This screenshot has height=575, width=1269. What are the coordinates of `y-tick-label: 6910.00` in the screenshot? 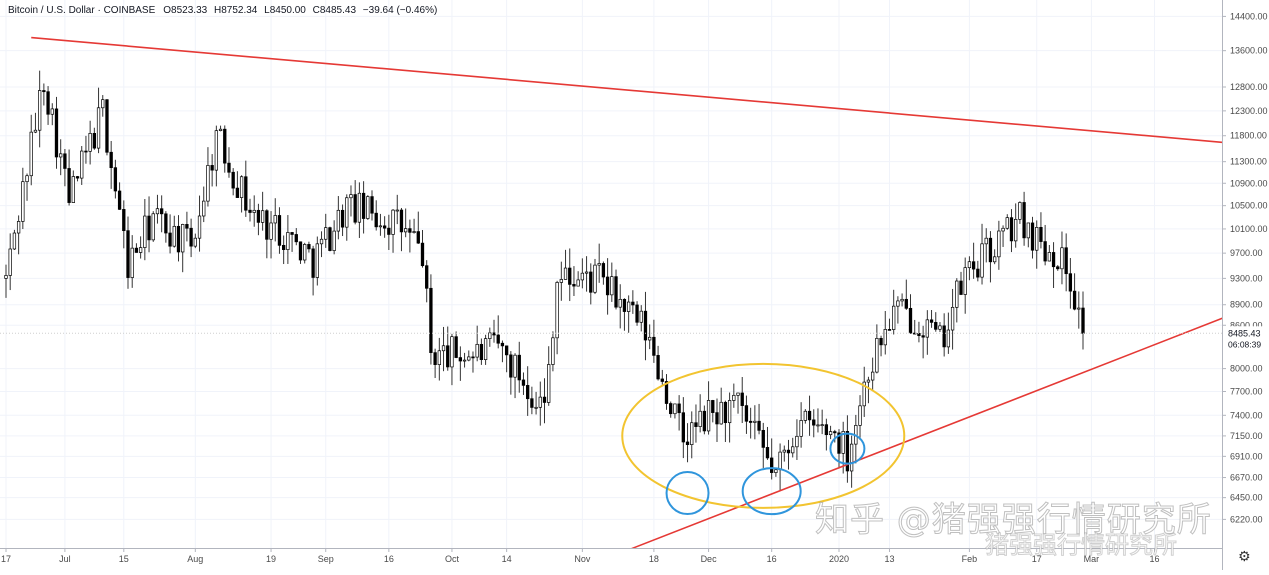 It's located at (1246, 456).